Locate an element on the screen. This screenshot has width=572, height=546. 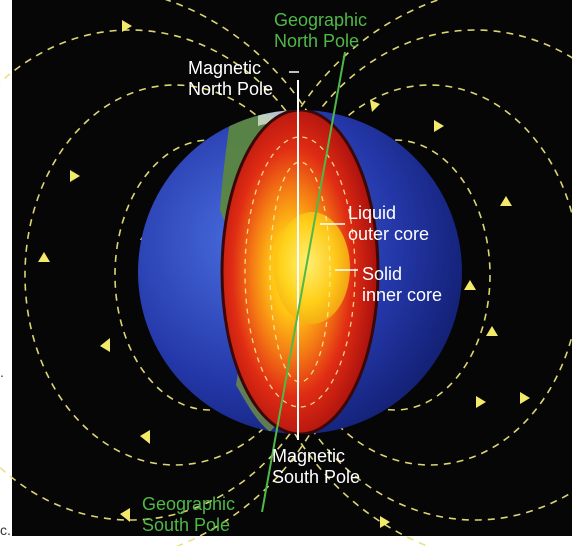
liquid-outer-core-label: Liquid outer core is located at coordinates (388, 224).